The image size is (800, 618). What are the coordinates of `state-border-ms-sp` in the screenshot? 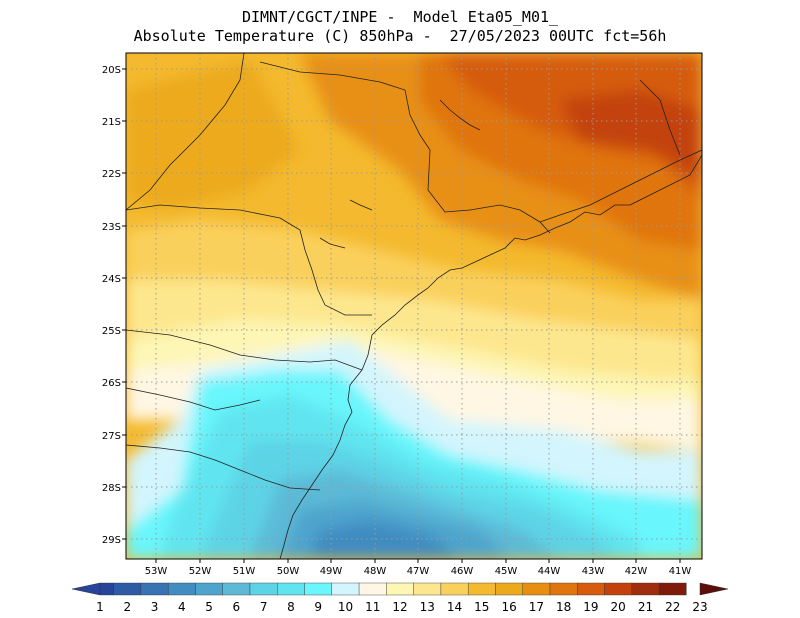 It's located at (185, 132).